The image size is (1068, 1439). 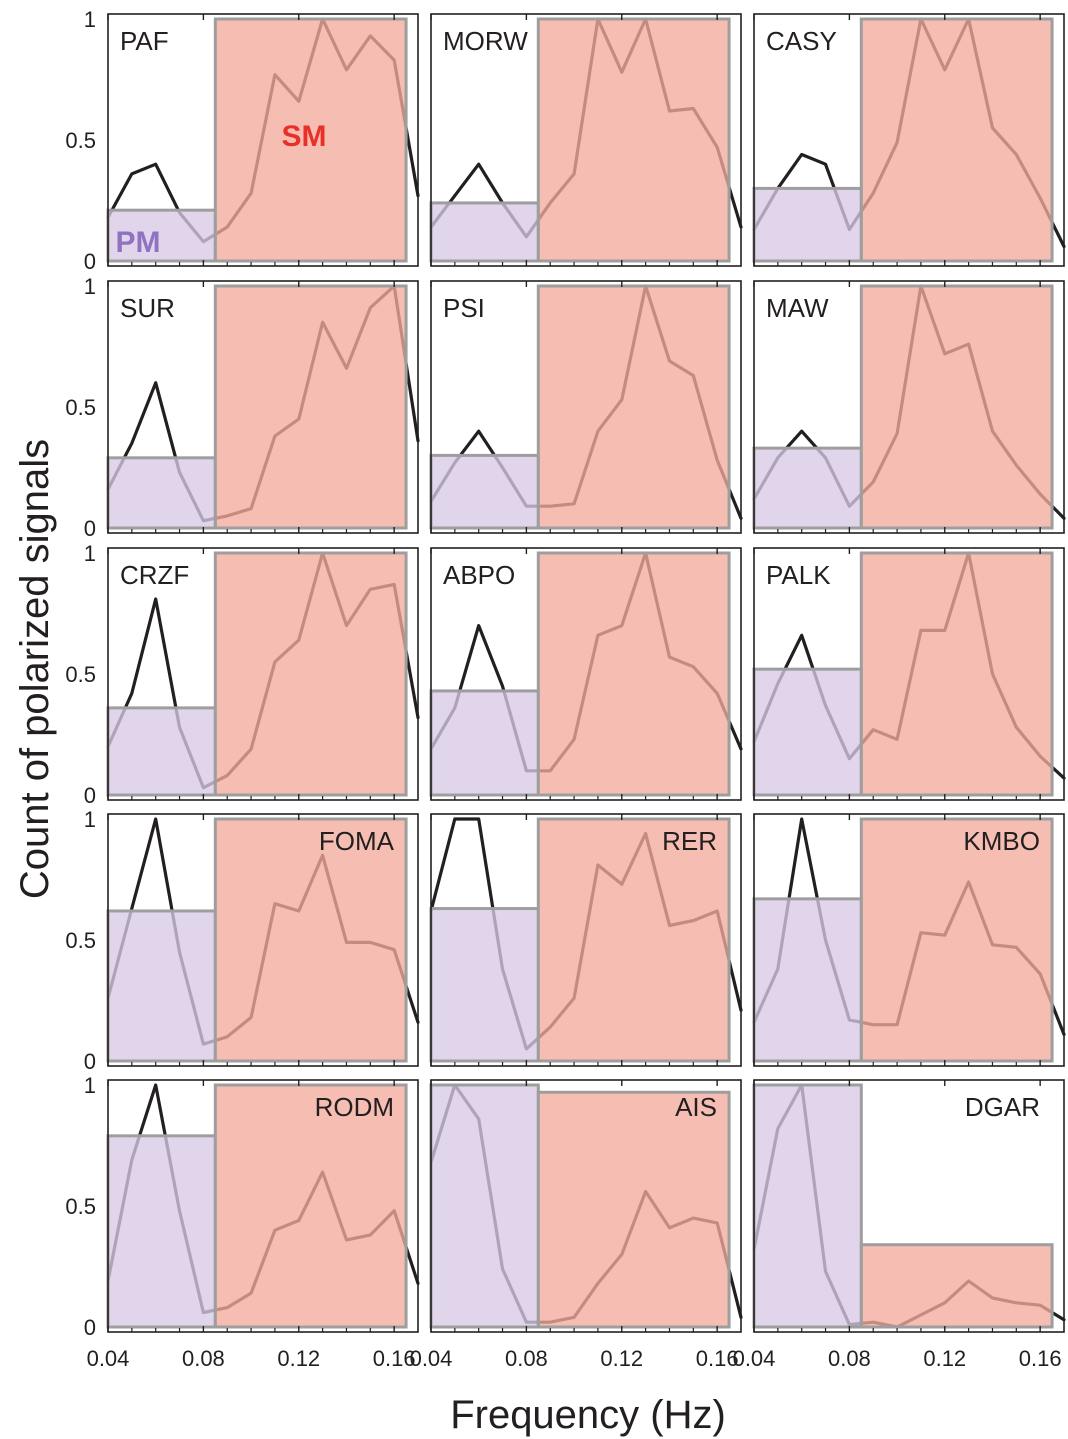 I want to click on panel-rodm: 0 0.5 1 RODM, so click(x=242, y=1206).